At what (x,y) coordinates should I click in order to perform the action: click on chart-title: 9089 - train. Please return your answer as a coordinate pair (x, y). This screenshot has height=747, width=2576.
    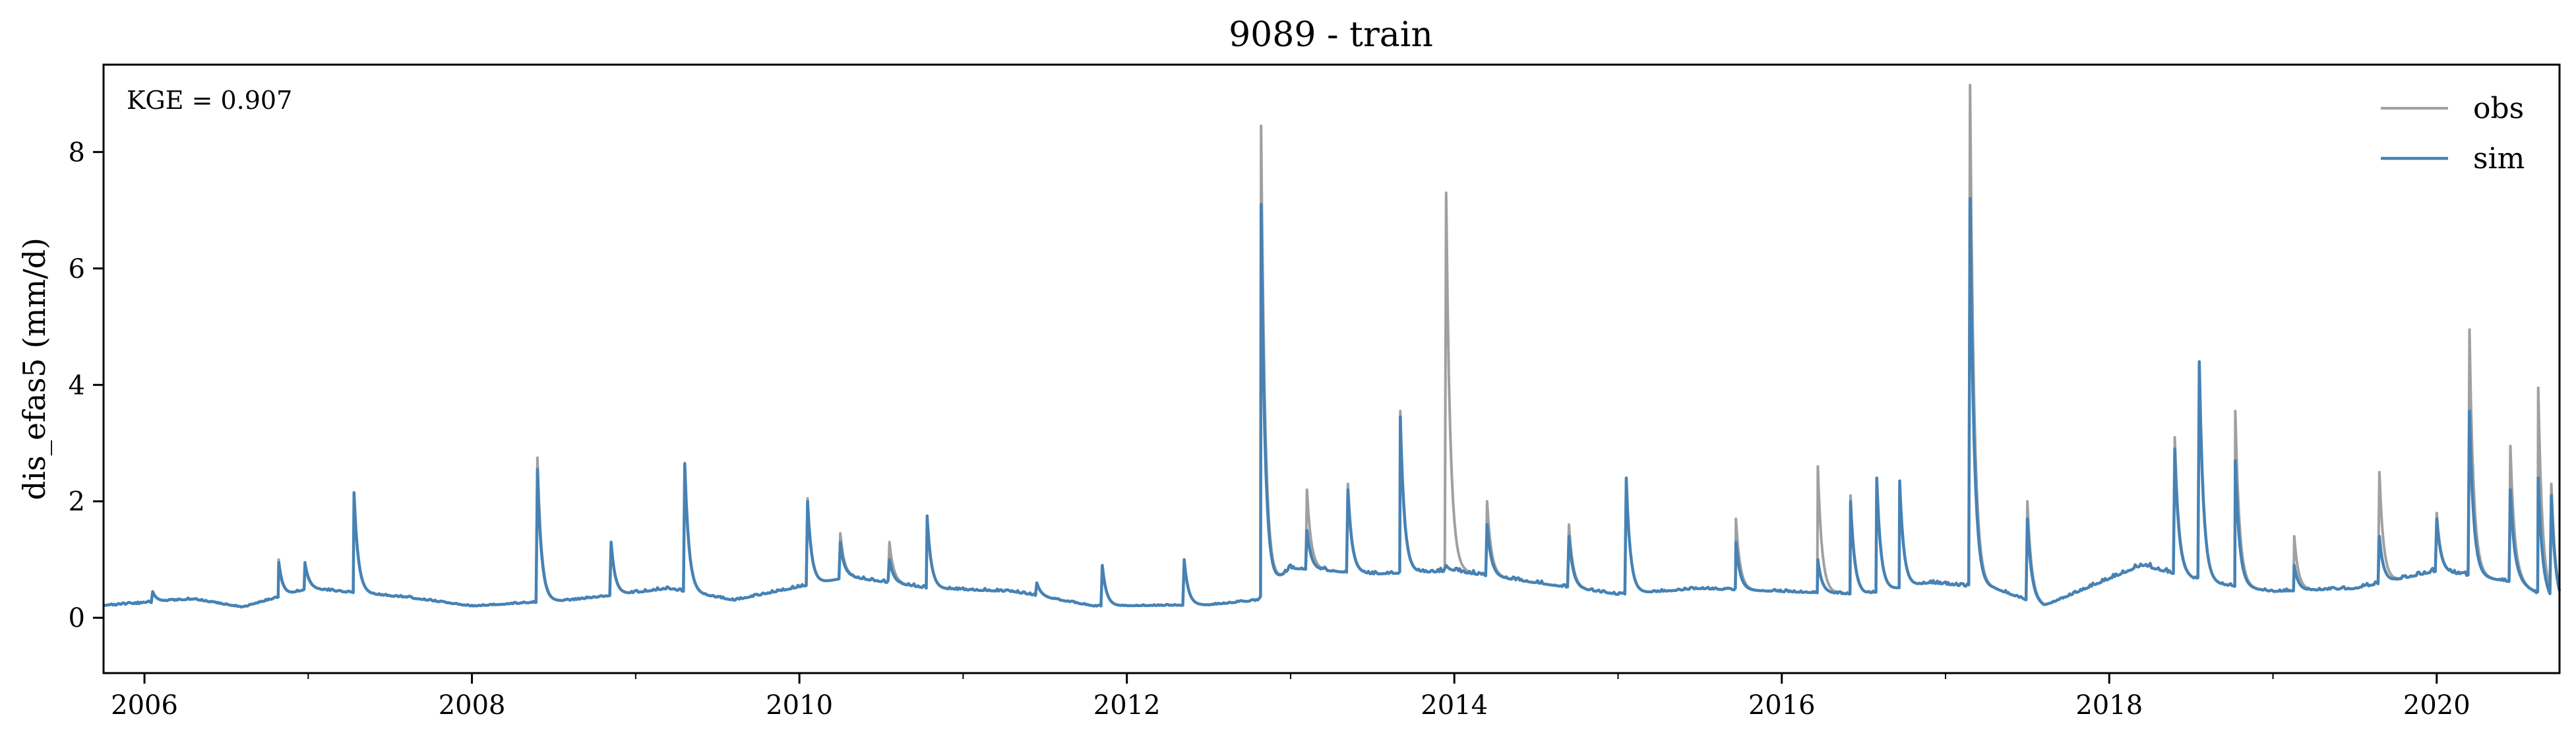
    Looking at the image, I should click on (1331, 35).